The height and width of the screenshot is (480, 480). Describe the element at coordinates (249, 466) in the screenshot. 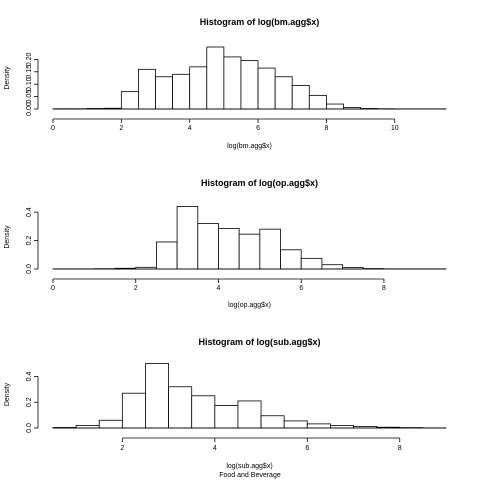

I see `x-axis-label: log(sub.agg$x)` at that location.